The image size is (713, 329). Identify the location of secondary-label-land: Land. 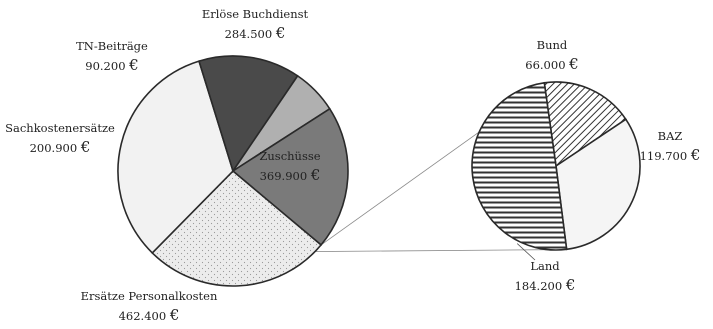
(545, 266).